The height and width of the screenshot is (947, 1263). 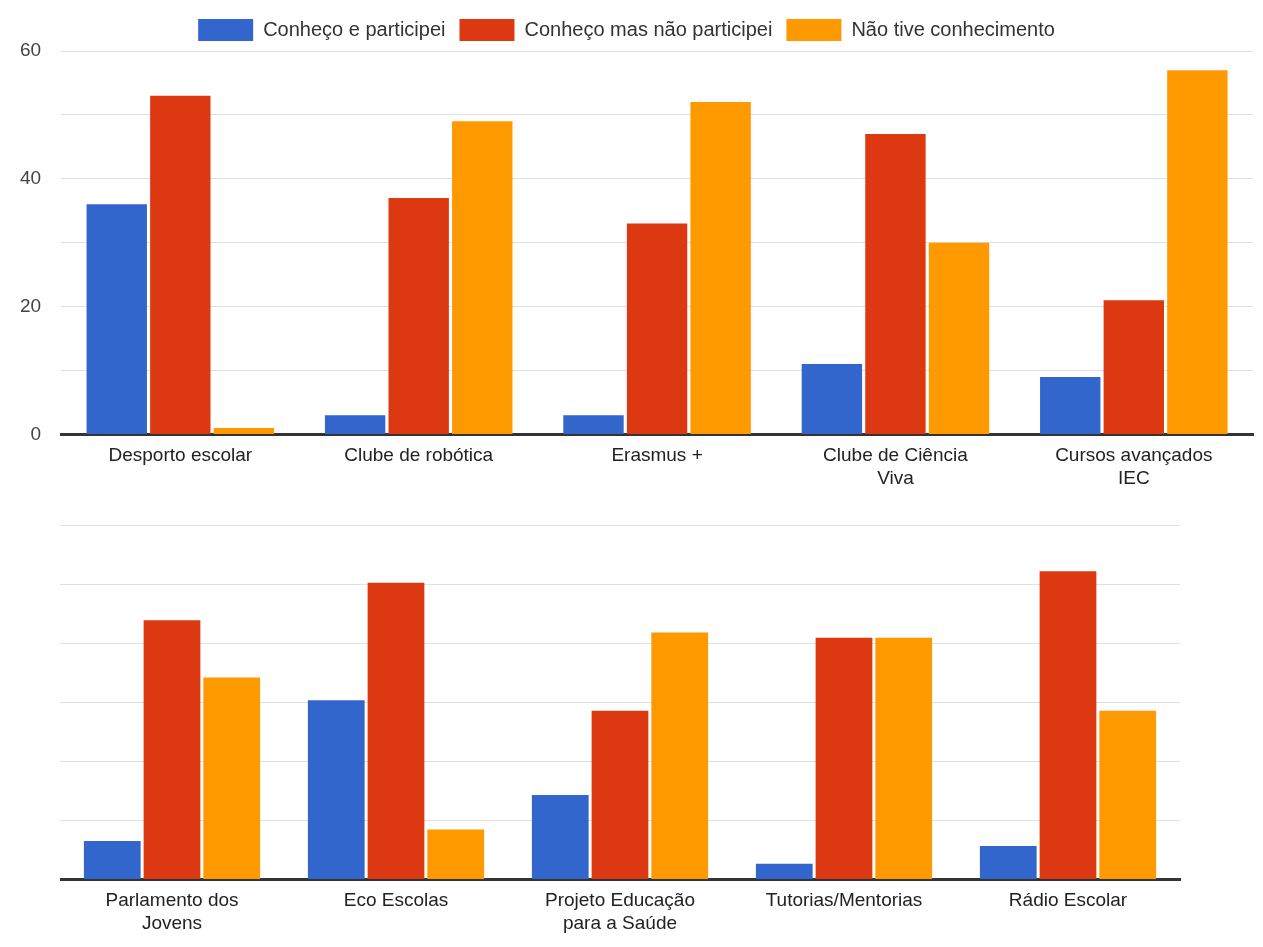 What do you see at coordinates (657, 455) in the screenshot?
I see `x-tick-label: Erasmus +` at bounding box center [657, 455].